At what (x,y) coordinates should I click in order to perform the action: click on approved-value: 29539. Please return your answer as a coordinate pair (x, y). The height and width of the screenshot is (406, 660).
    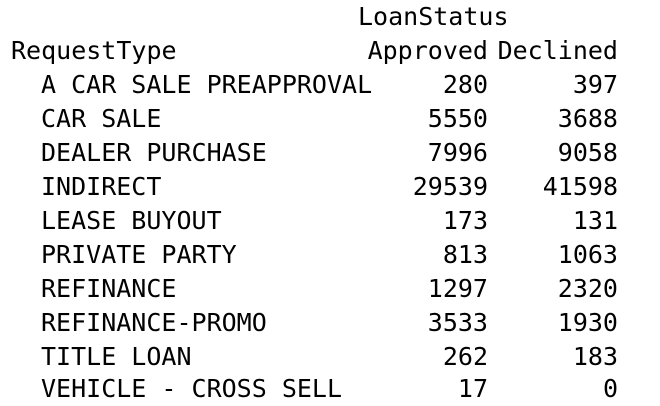
    Looking at the image, I should click on (450, 186).